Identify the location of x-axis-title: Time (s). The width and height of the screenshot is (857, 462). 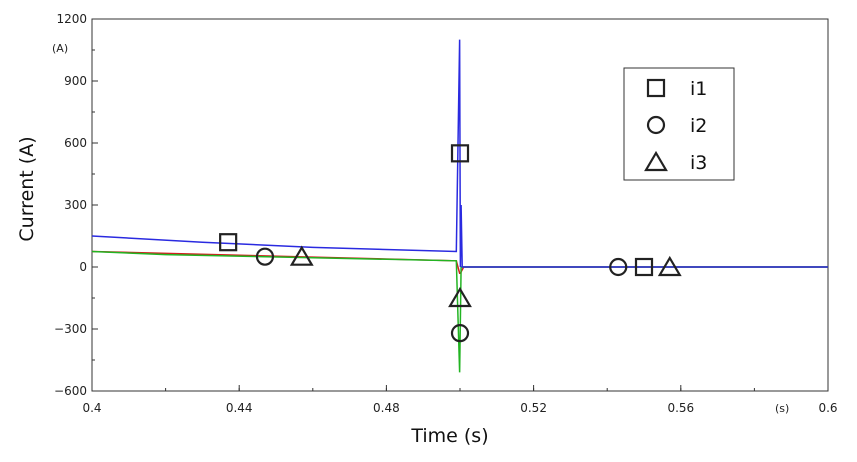
(449, 436).